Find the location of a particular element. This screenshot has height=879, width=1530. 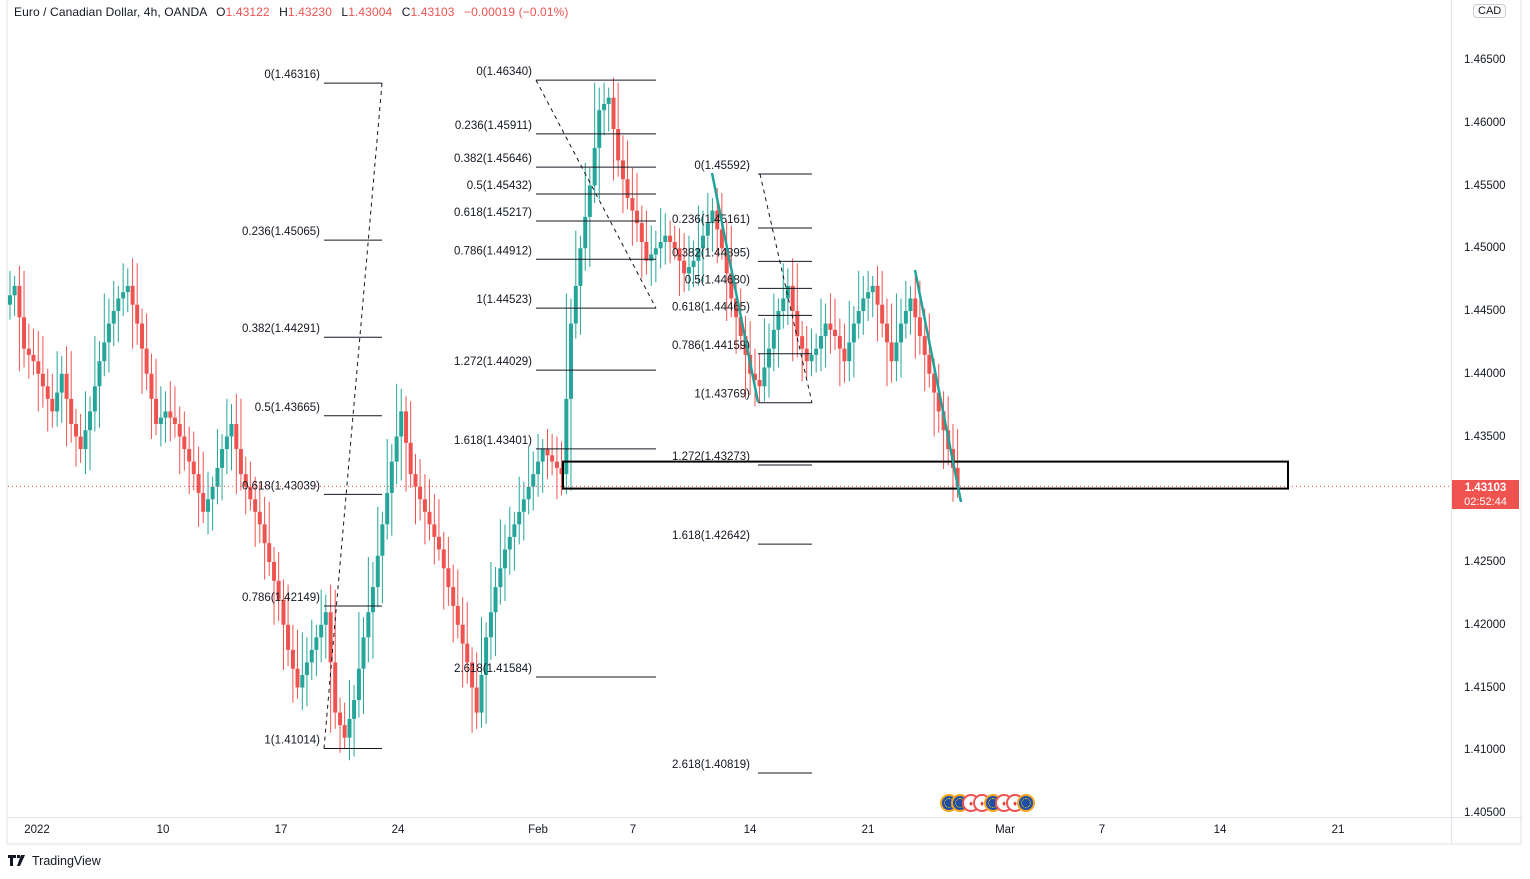

fib-level-label: 1(1.41014) is located at coordinates (292, 740).